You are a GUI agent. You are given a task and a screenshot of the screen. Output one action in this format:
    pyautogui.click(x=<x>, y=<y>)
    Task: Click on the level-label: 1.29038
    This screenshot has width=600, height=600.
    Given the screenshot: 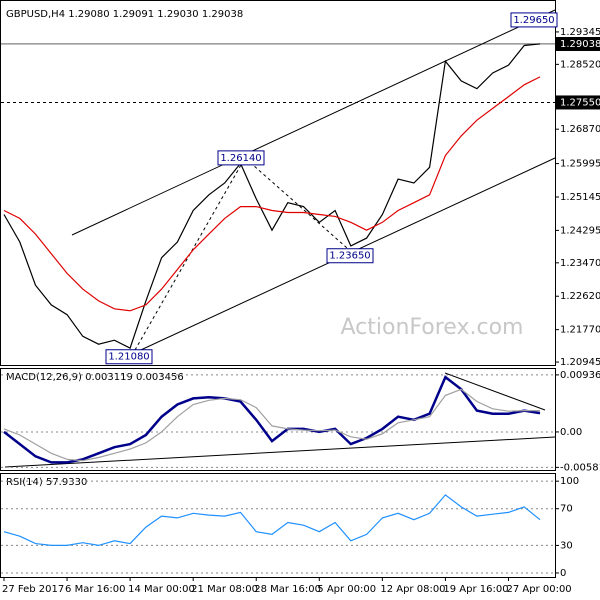 What is the action you would take?
    pyautogui.click(x=580, y=44)
    